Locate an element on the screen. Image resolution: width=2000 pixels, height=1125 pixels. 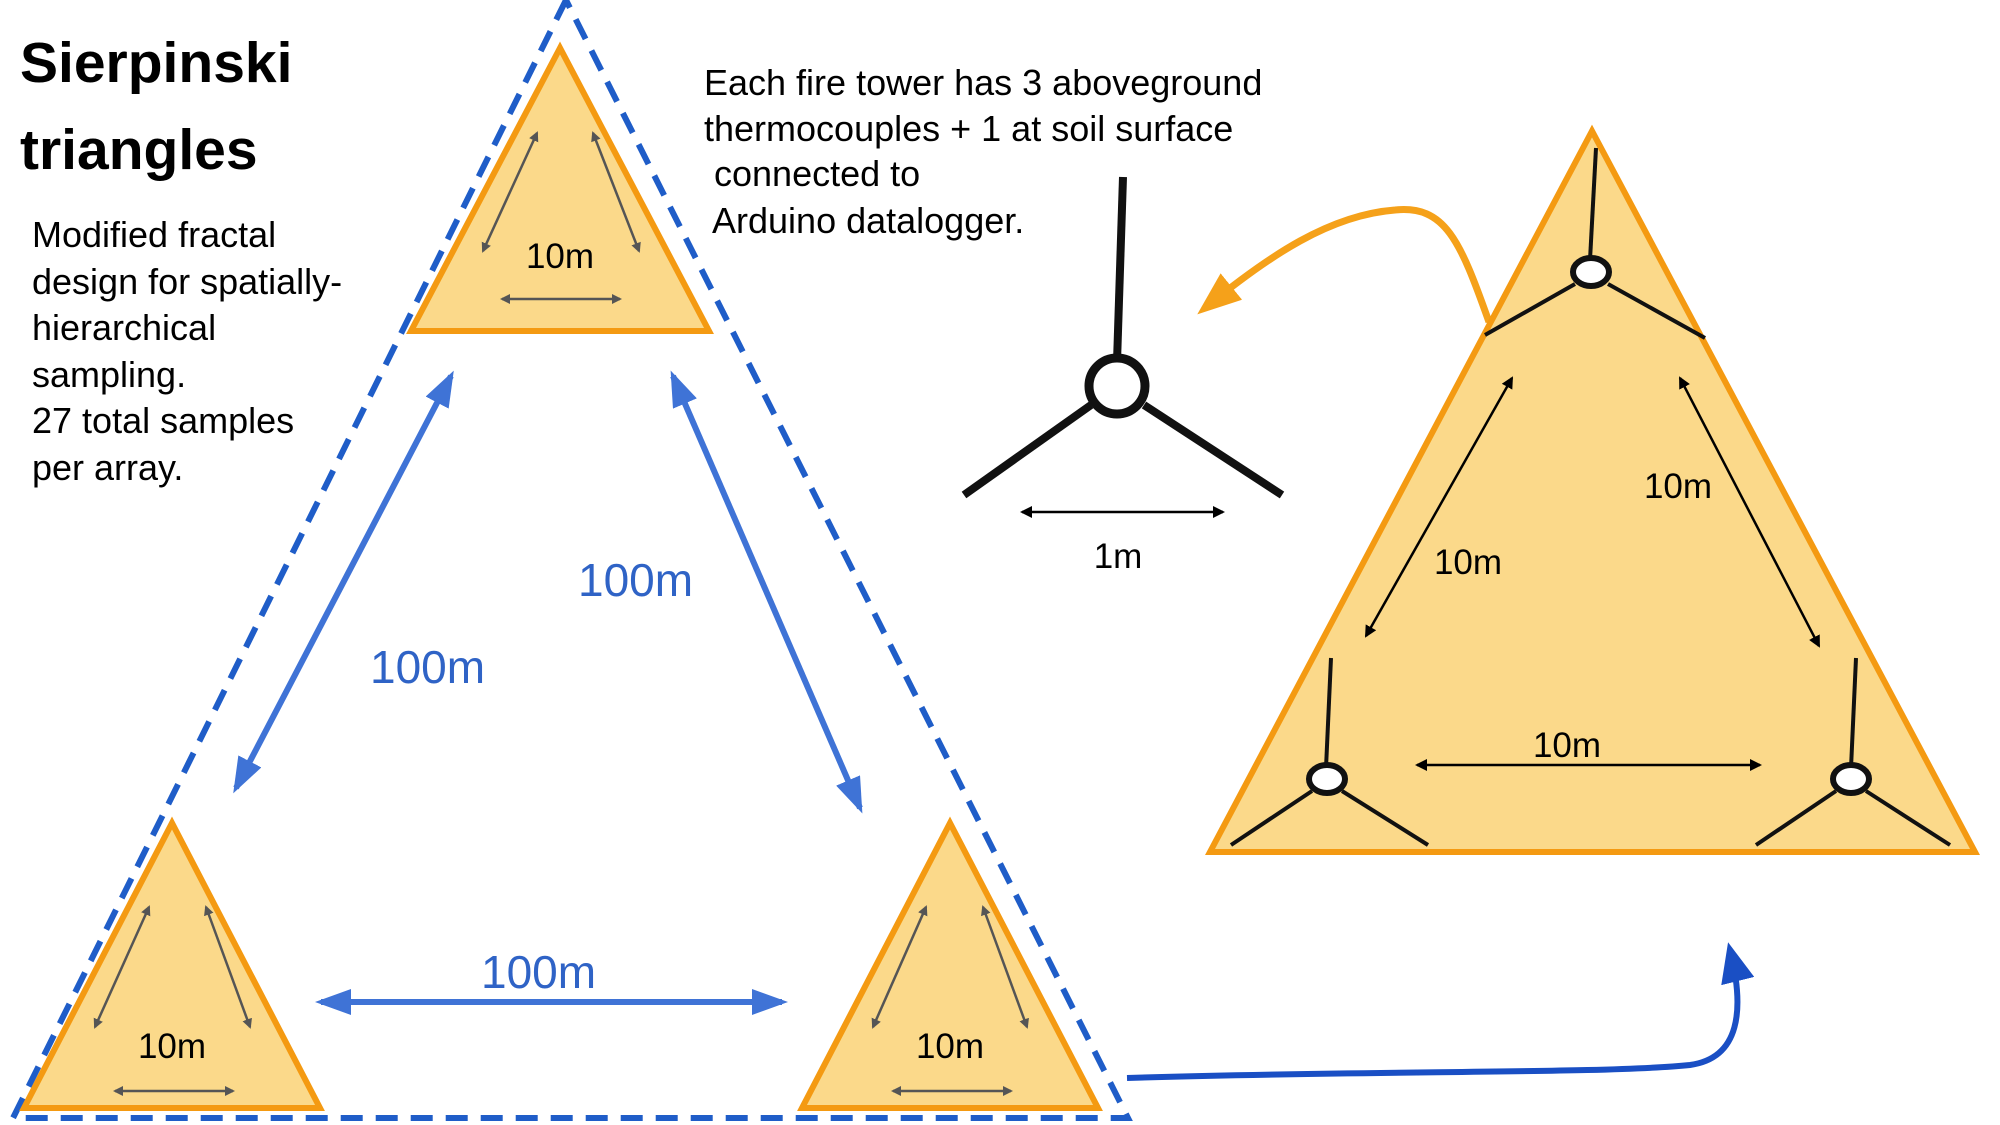
orange-curved-arrow is located at coordinates (1347, 266).